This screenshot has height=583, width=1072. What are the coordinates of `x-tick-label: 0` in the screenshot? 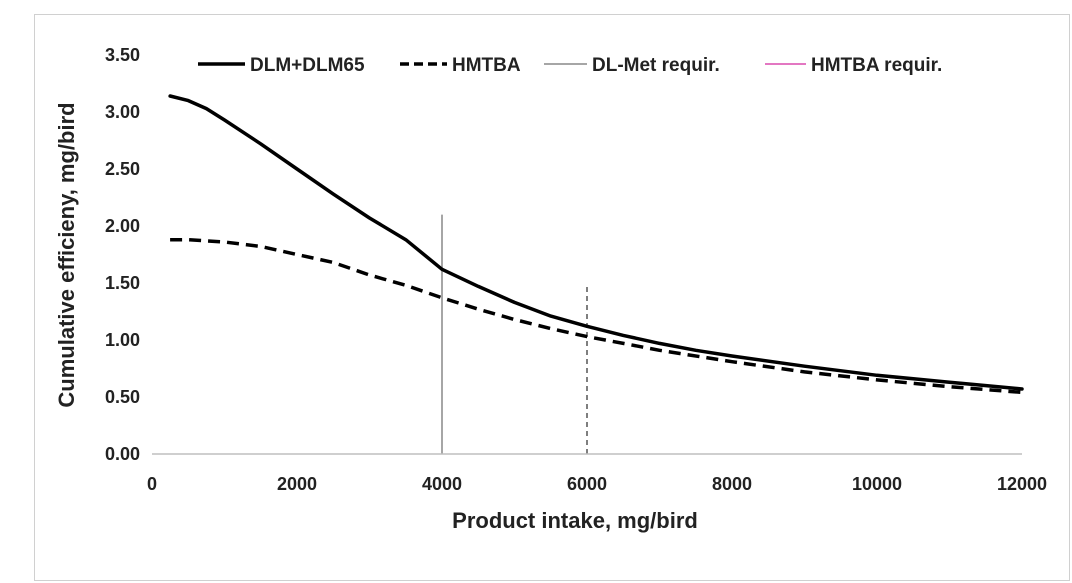 It's located at (152, 484).